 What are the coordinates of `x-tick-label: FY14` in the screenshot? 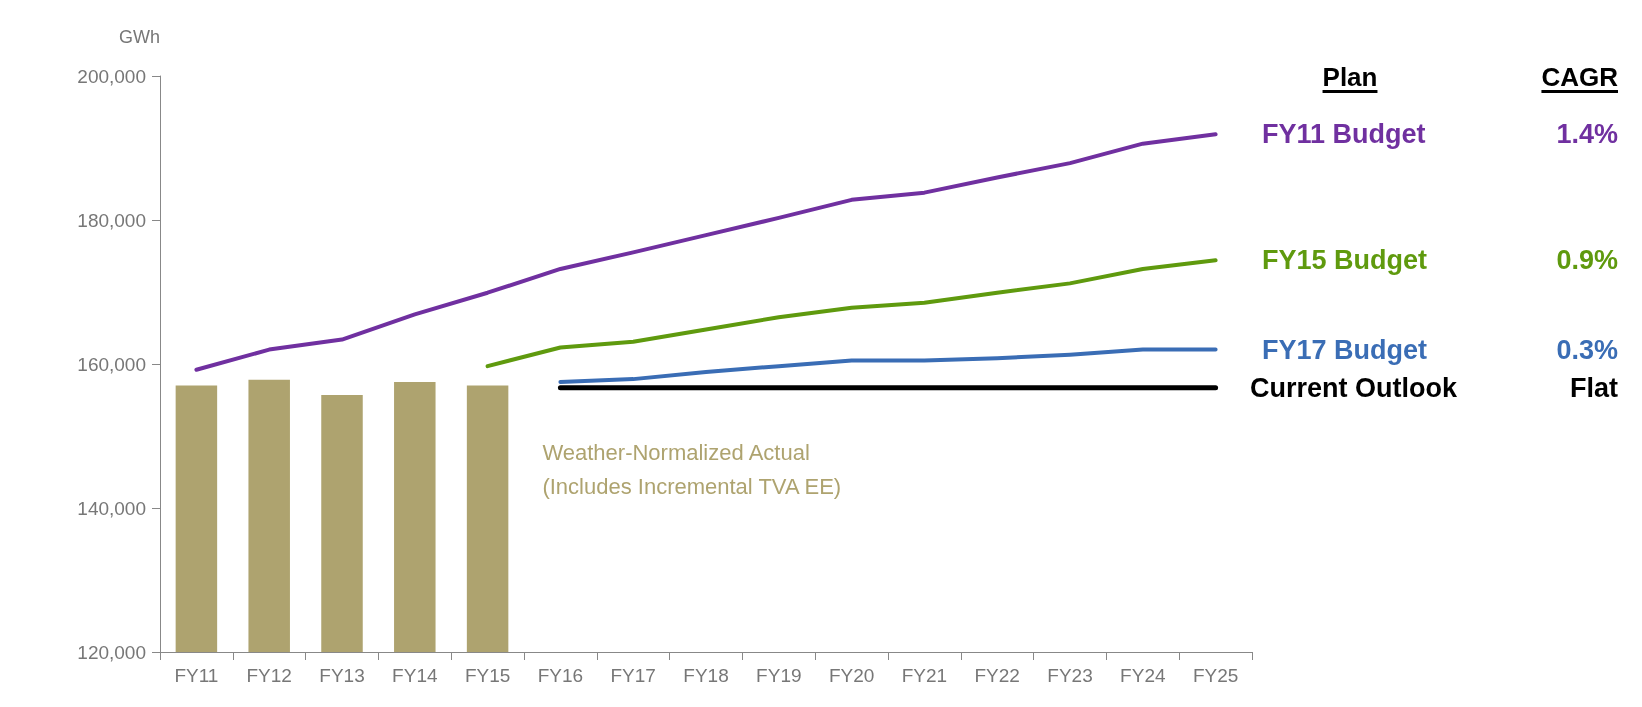 It's located at (415, 675).